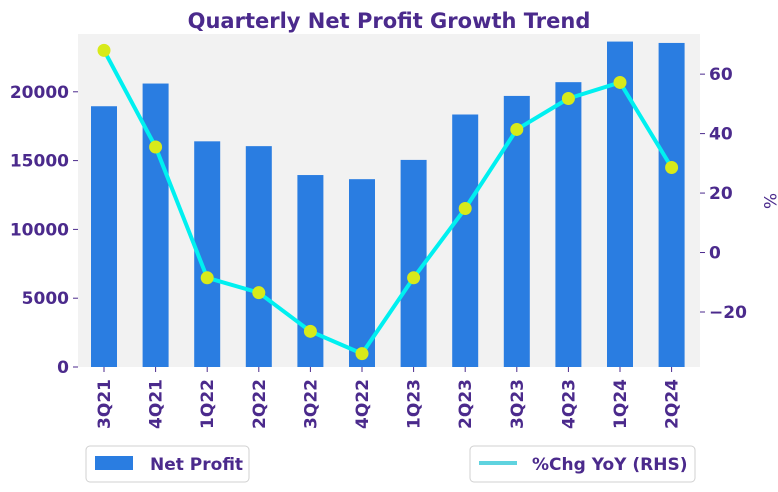 This screenshot has width=778, height=492. Describe the element at coordinates (516, 231) in the screenshot. I see `bar-3Q23` at that location.